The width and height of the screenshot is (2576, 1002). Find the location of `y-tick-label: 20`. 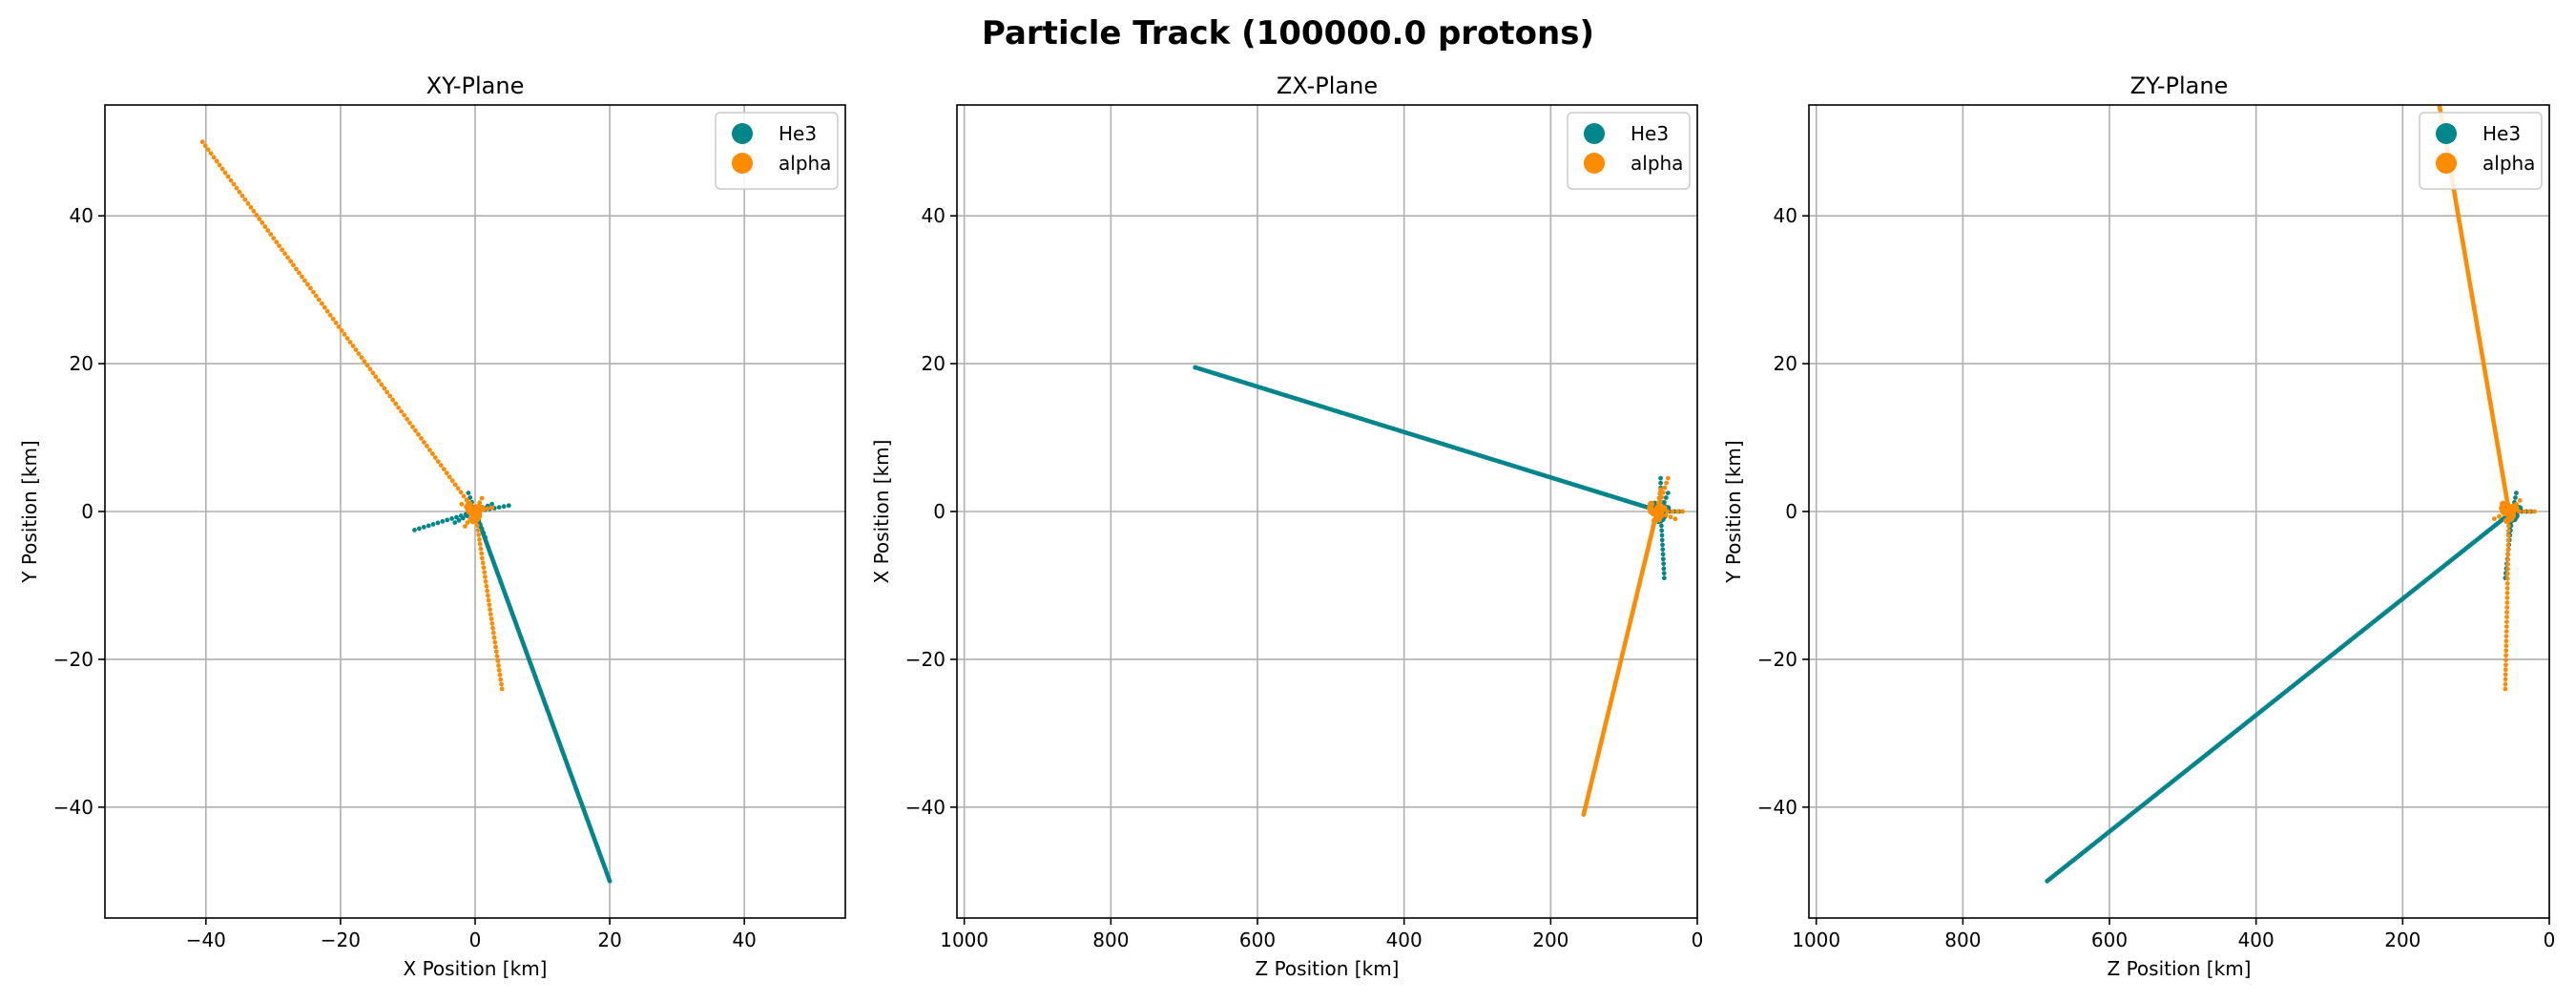

y-tick-label: 20 is located at coordinates (81, 363).